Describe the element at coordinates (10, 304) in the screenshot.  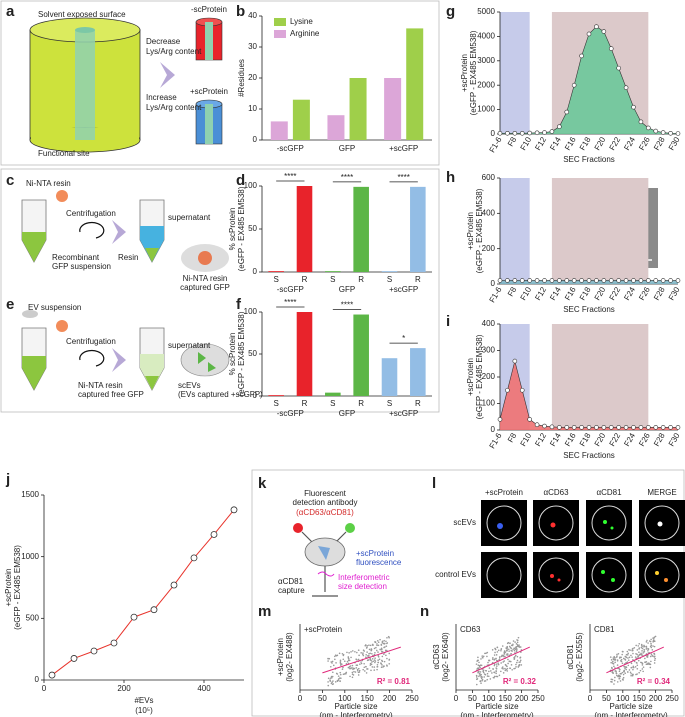
I see `panel-letter: e` at that location.